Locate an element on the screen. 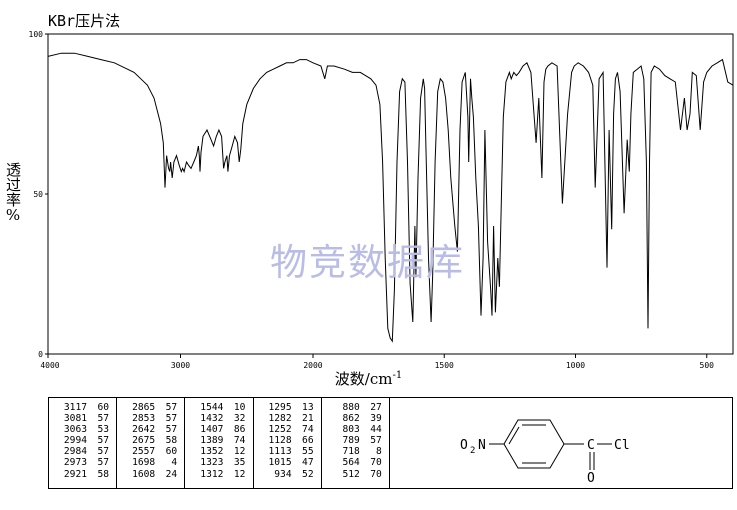 This screenshot has width=737, height=510. peak-wavenumber: 2973 is located at coordinates (75, 463).